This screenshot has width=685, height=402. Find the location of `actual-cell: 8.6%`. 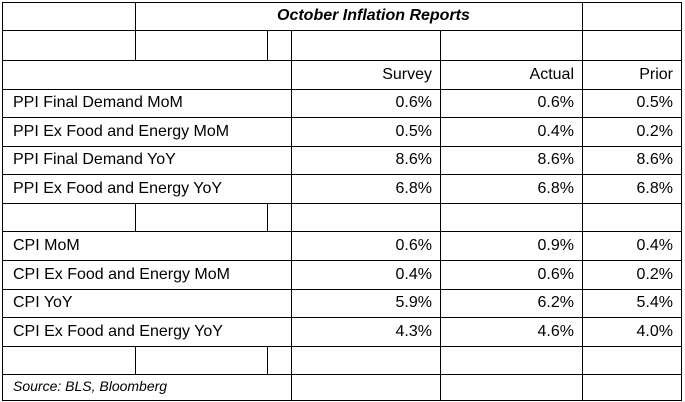

actual-cell: 8.6% is located at coordinates (511, 160).